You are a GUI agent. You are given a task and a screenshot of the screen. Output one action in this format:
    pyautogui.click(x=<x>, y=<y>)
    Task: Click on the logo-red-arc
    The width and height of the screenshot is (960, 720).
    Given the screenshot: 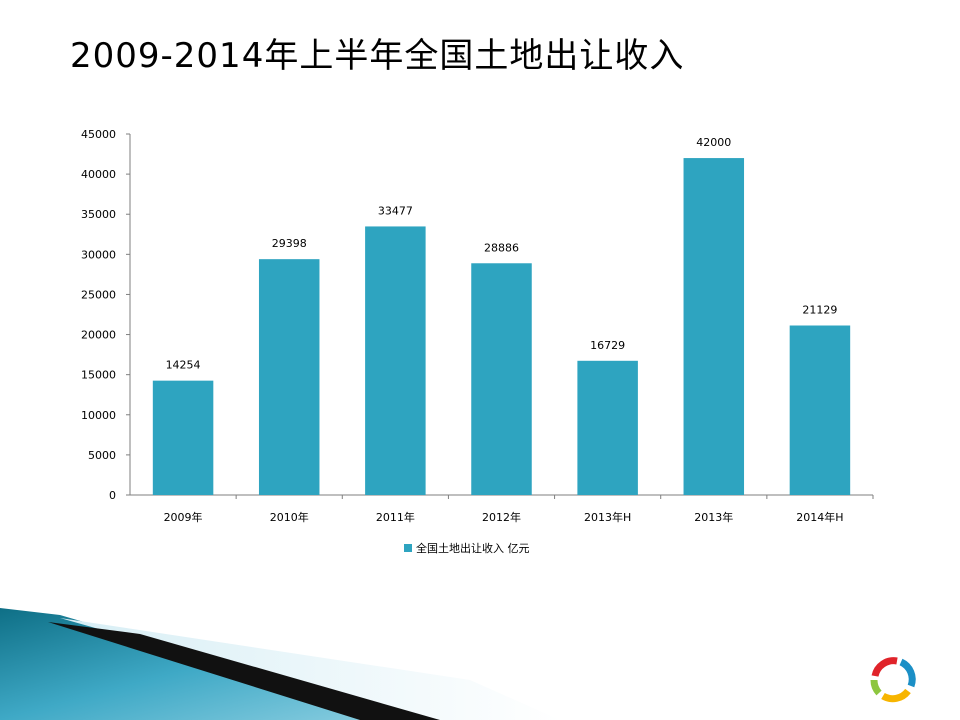 What is the action you would take?
    pyautogui.click(x=884, y=667)
    